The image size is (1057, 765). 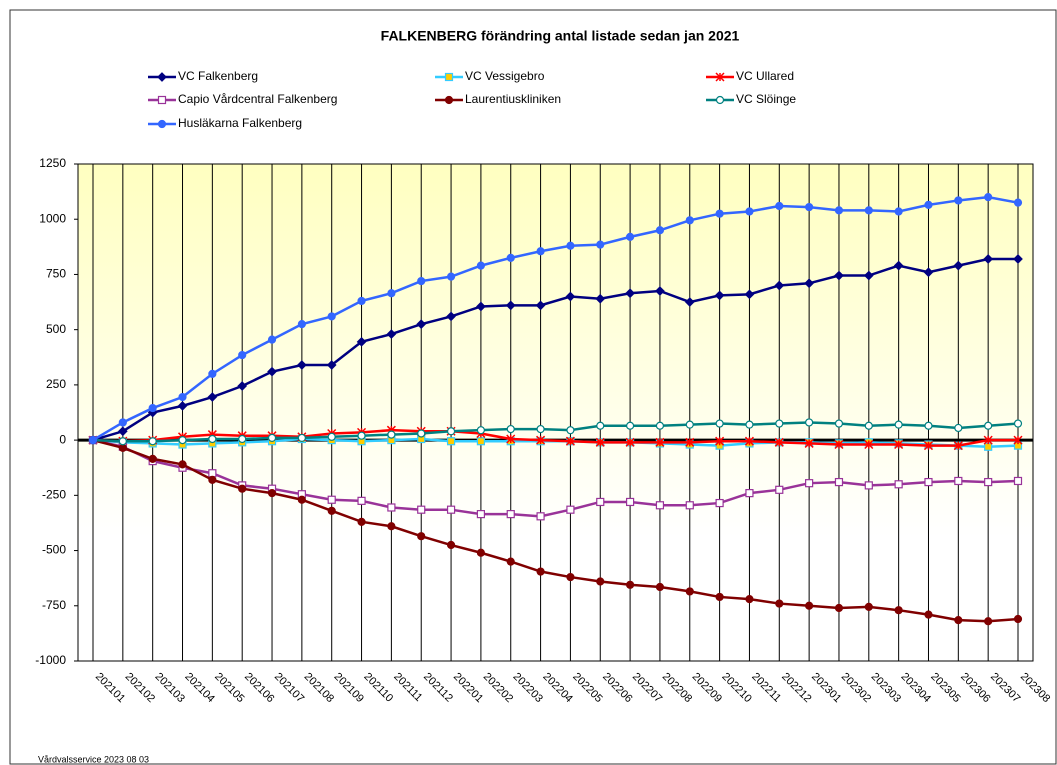 What do you see at coordinates (766, 99) in the screenshot?
I see `legend-label: VC Slöinge` at bounding box center [766, 99].